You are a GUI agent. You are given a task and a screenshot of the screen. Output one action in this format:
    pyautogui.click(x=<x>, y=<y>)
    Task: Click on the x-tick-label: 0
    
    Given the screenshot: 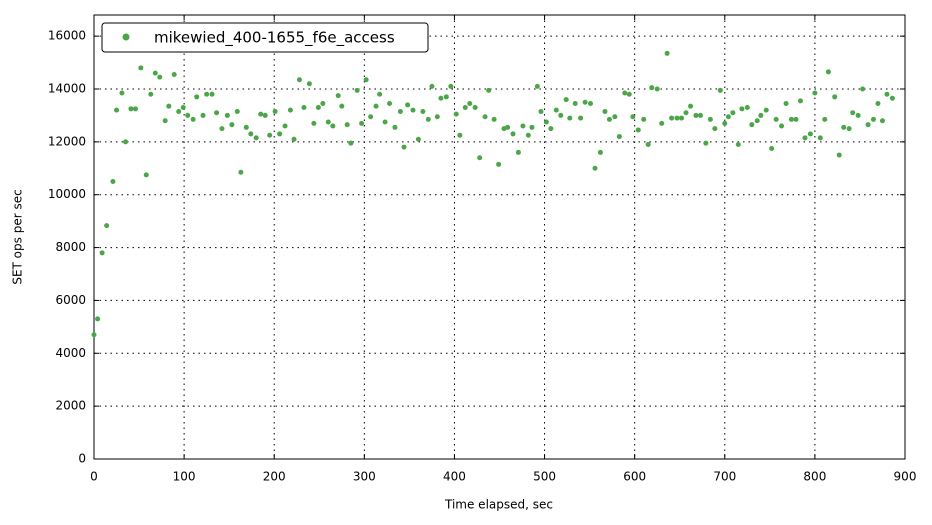 What is the action you would take?
    pyautogui.click(x=94, y=477)
    